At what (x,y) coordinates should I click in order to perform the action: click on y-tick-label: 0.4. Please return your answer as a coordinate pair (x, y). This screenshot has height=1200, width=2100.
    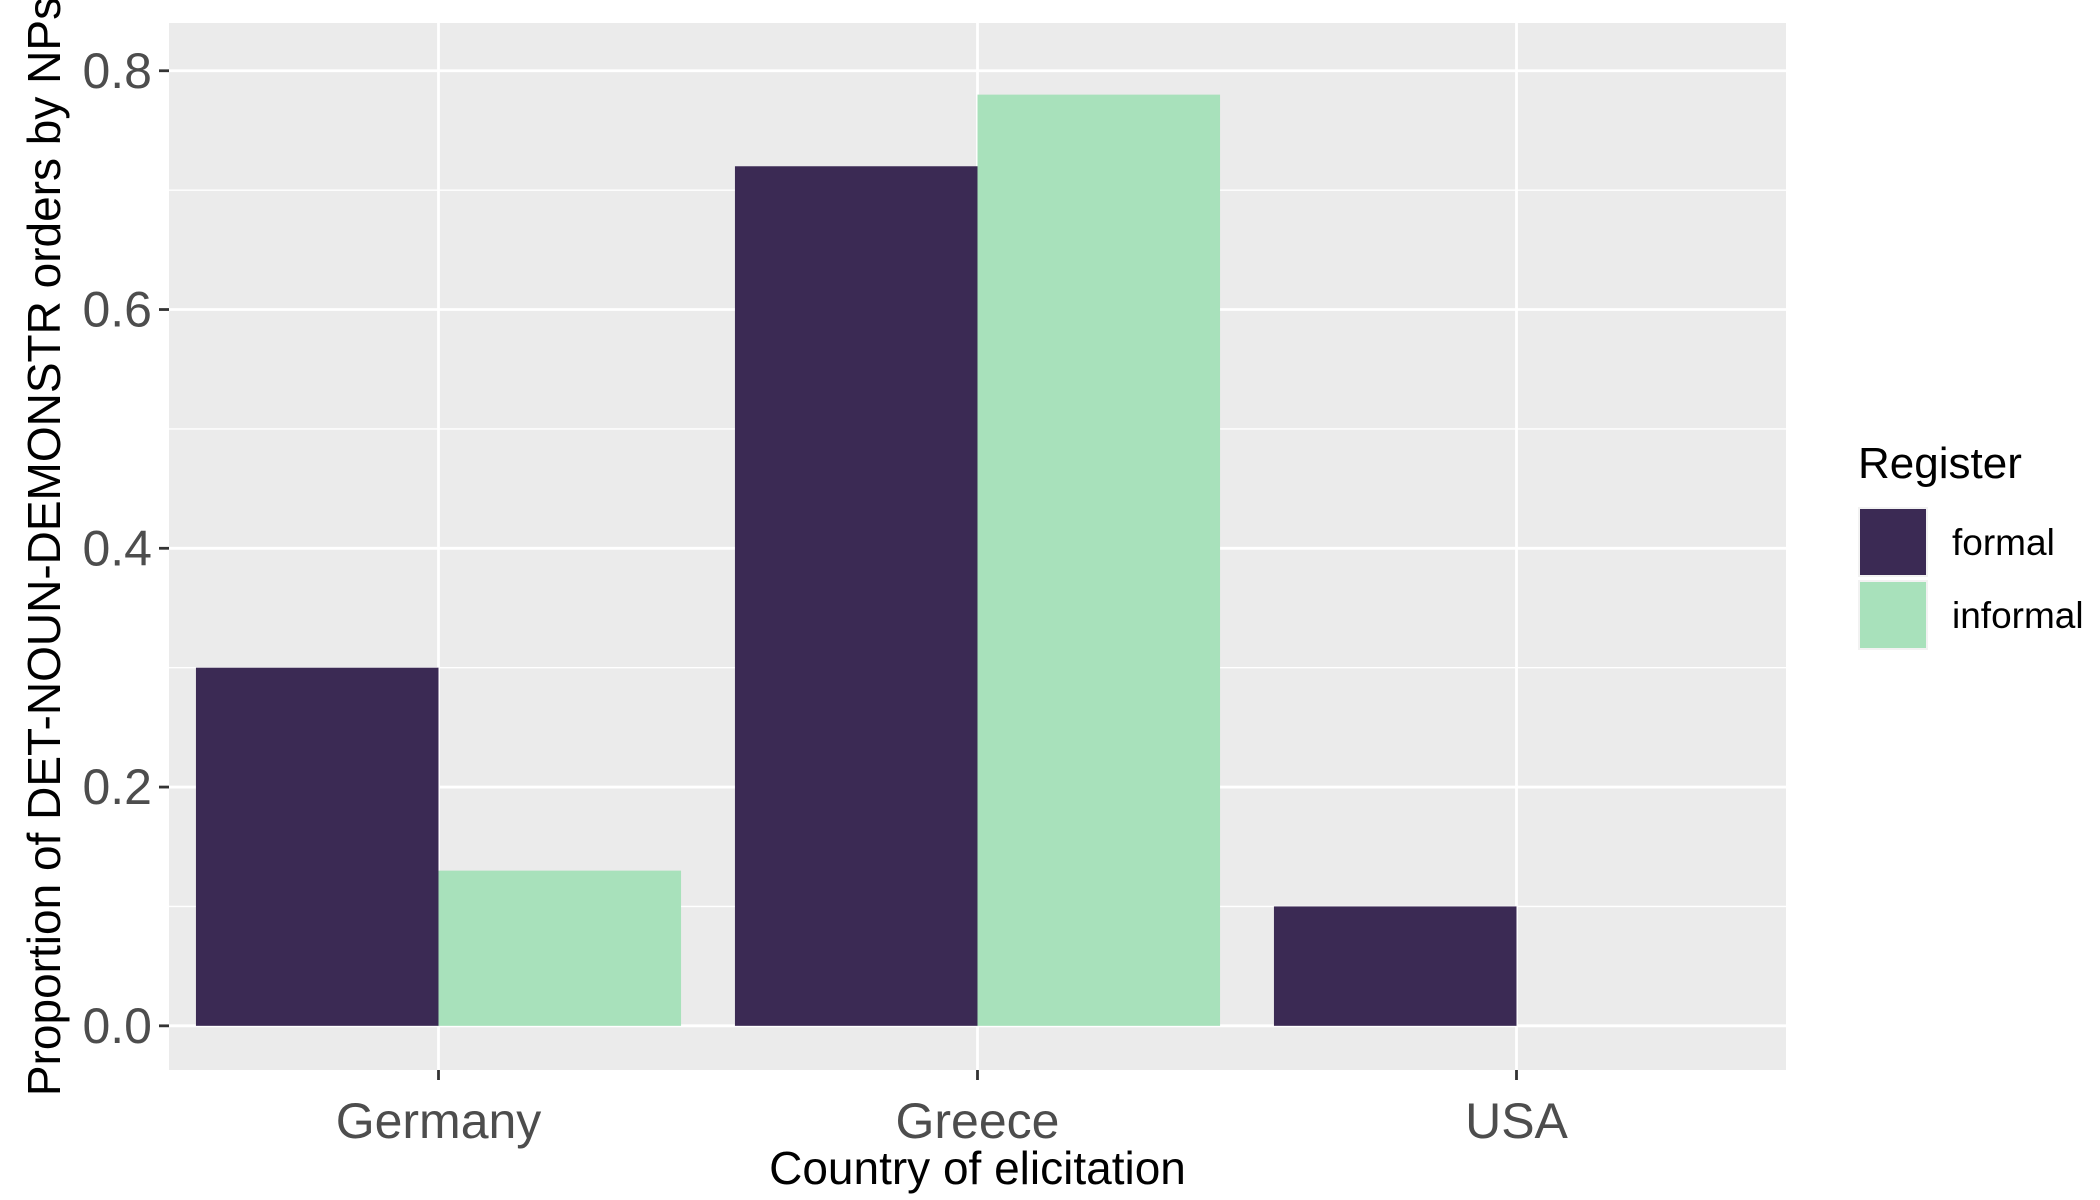
    Looking at the image, I should click on (117, 548).